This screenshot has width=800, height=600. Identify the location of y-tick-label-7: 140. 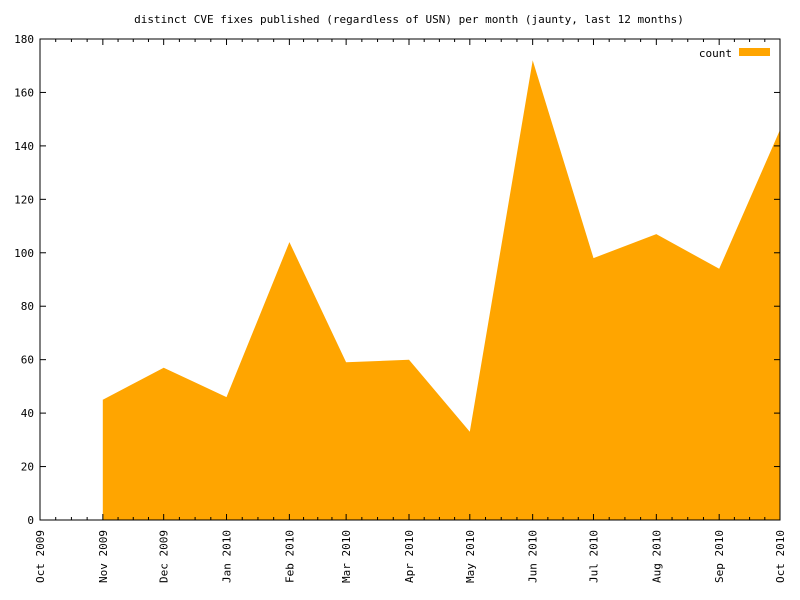
(24, 146).